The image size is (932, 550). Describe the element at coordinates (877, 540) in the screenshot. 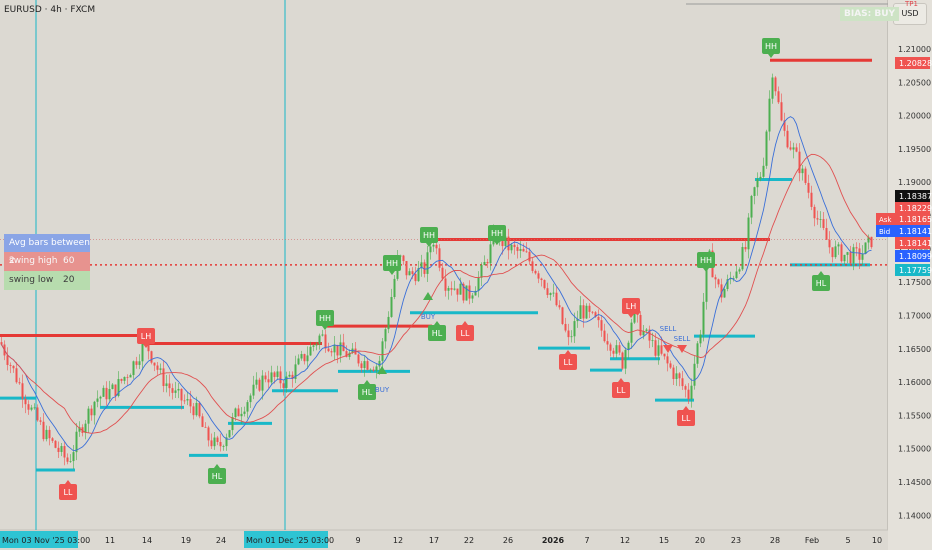

I see `x-tick-label: 10` at that location.